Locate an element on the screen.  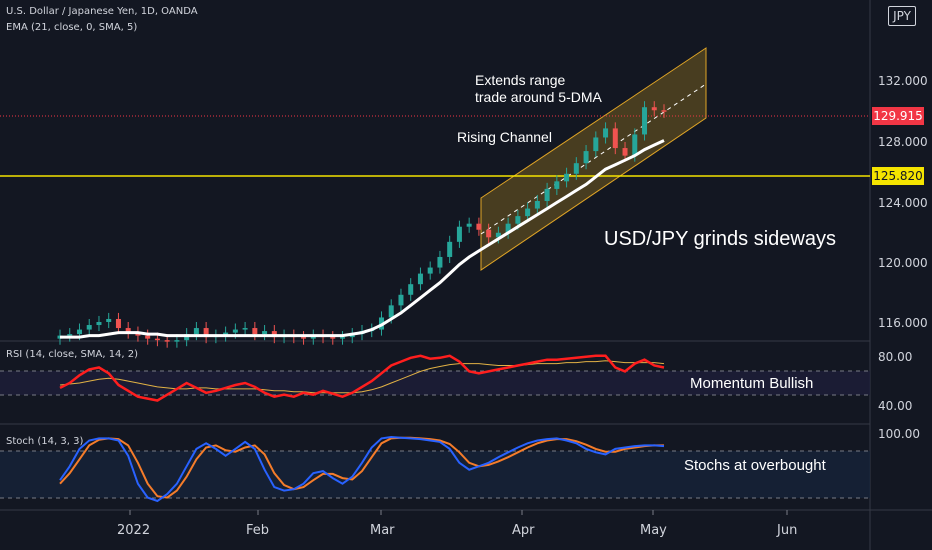
x-tick-label: May is located at coordinates (653, 530).